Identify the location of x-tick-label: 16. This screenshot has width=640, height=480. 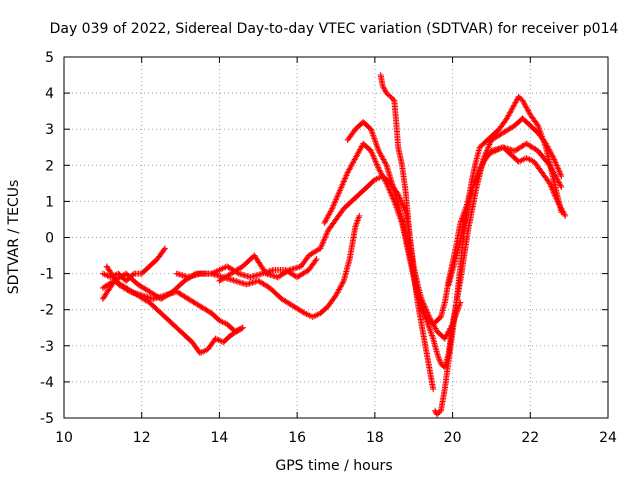
(297, 438).